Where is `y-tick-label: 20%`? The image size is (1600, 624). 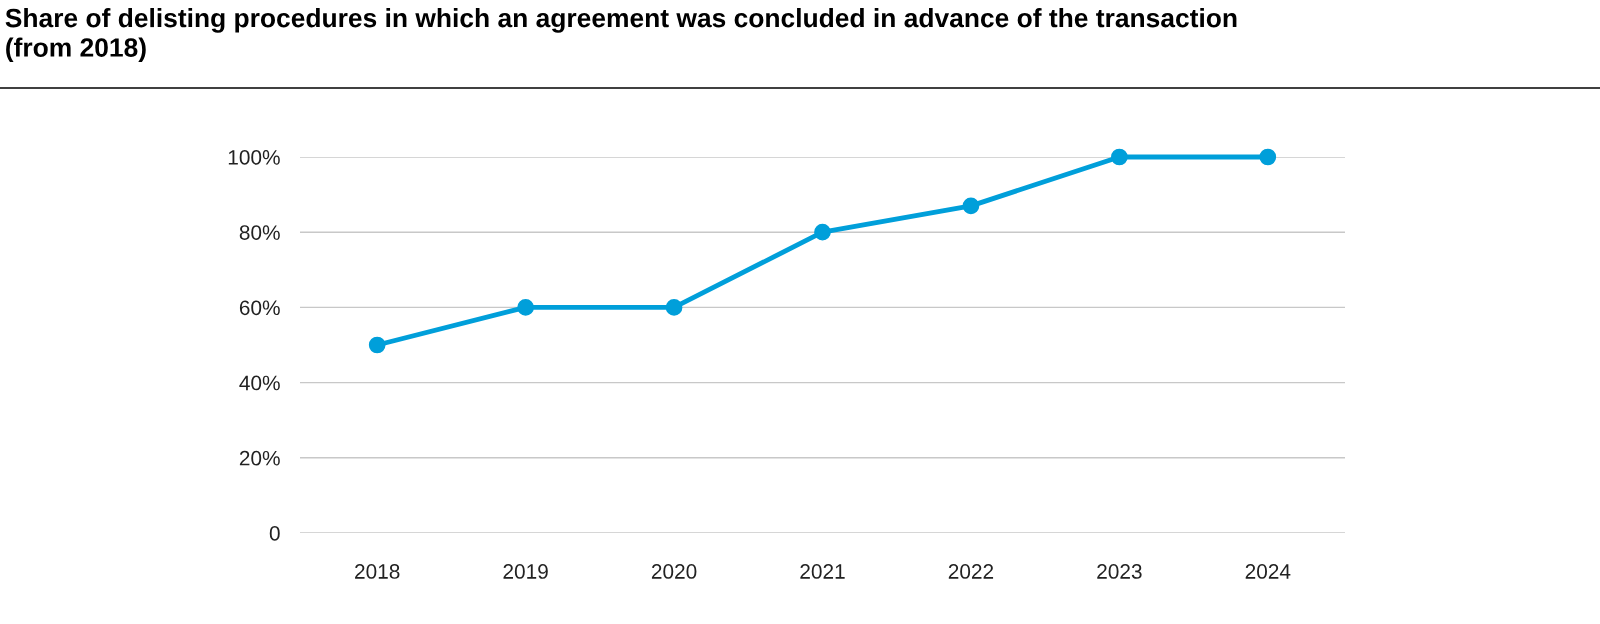
y-tick-label: 20% is located at coordinates (259, 458).